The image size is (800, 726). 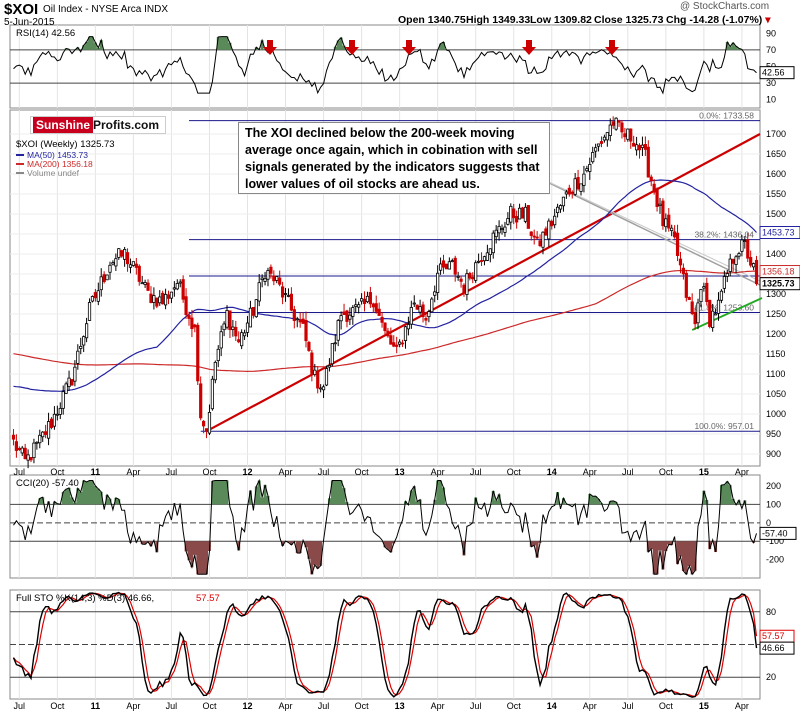 I want to click on price-y-tick-3: 1550, so click(x=776, y=194).